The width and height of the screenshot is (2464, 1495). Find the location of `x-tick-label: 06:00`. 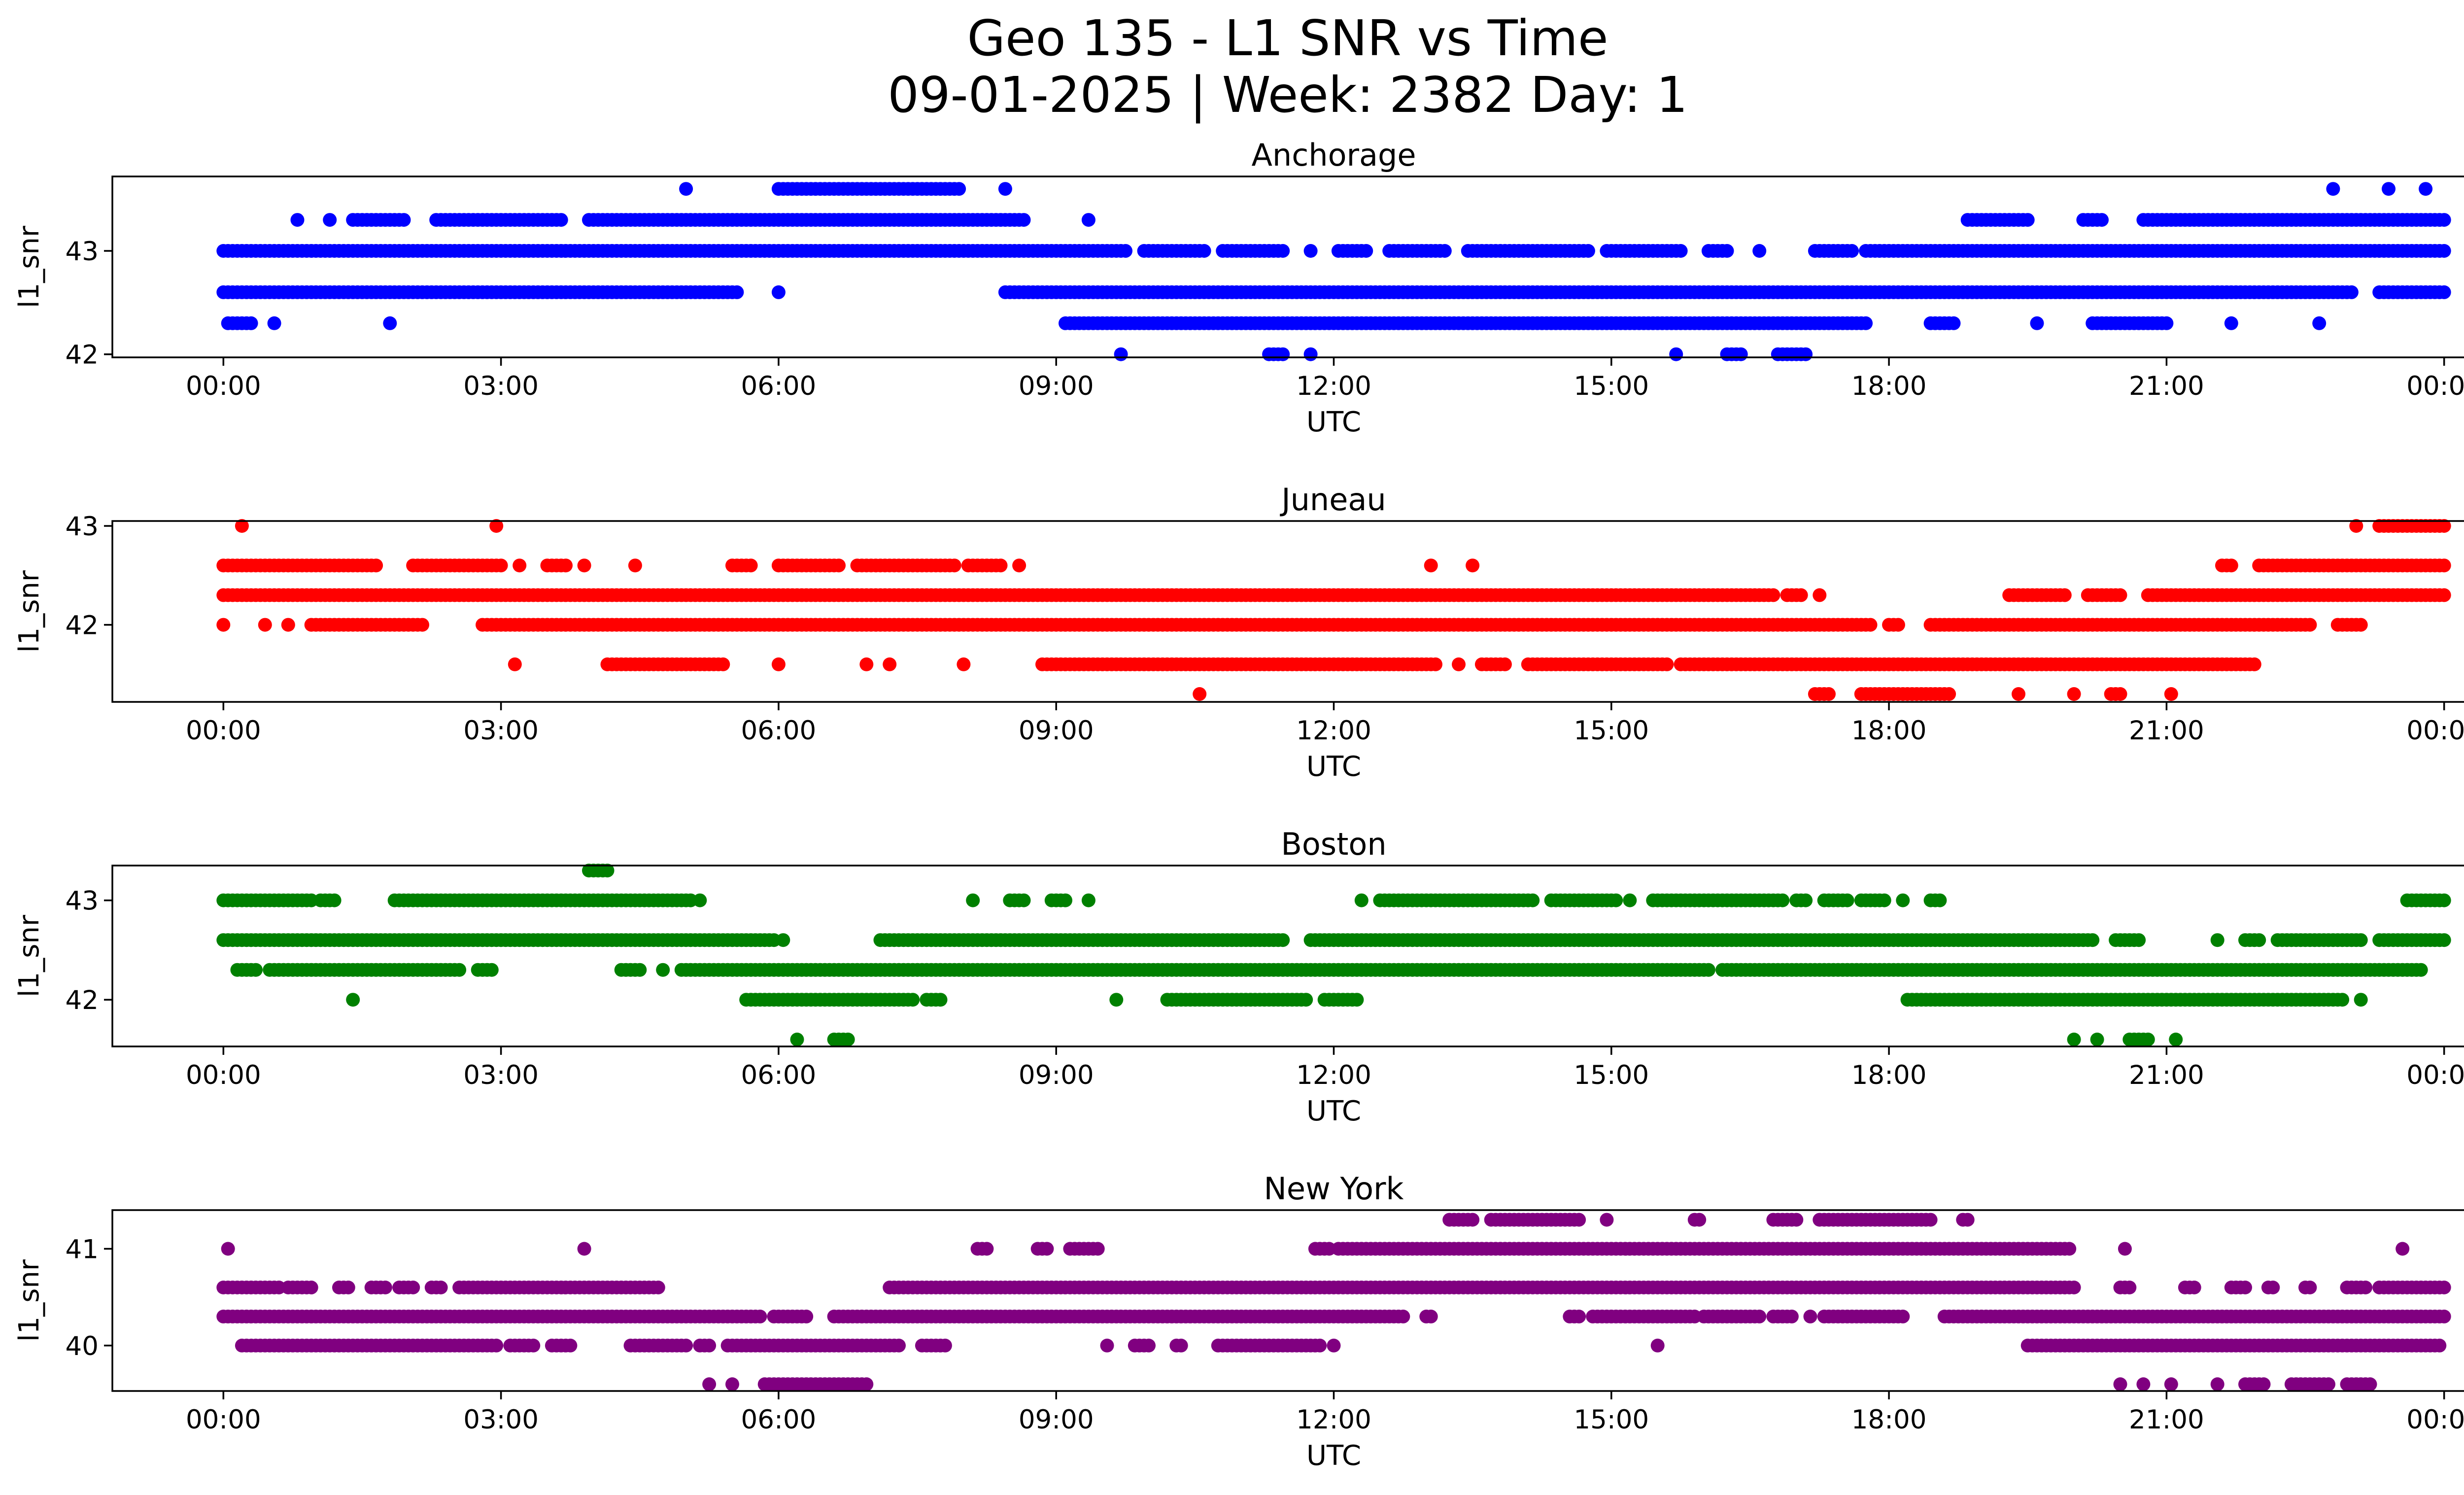

x-tick-label: 06:00 is located at coordinates (779, 731).